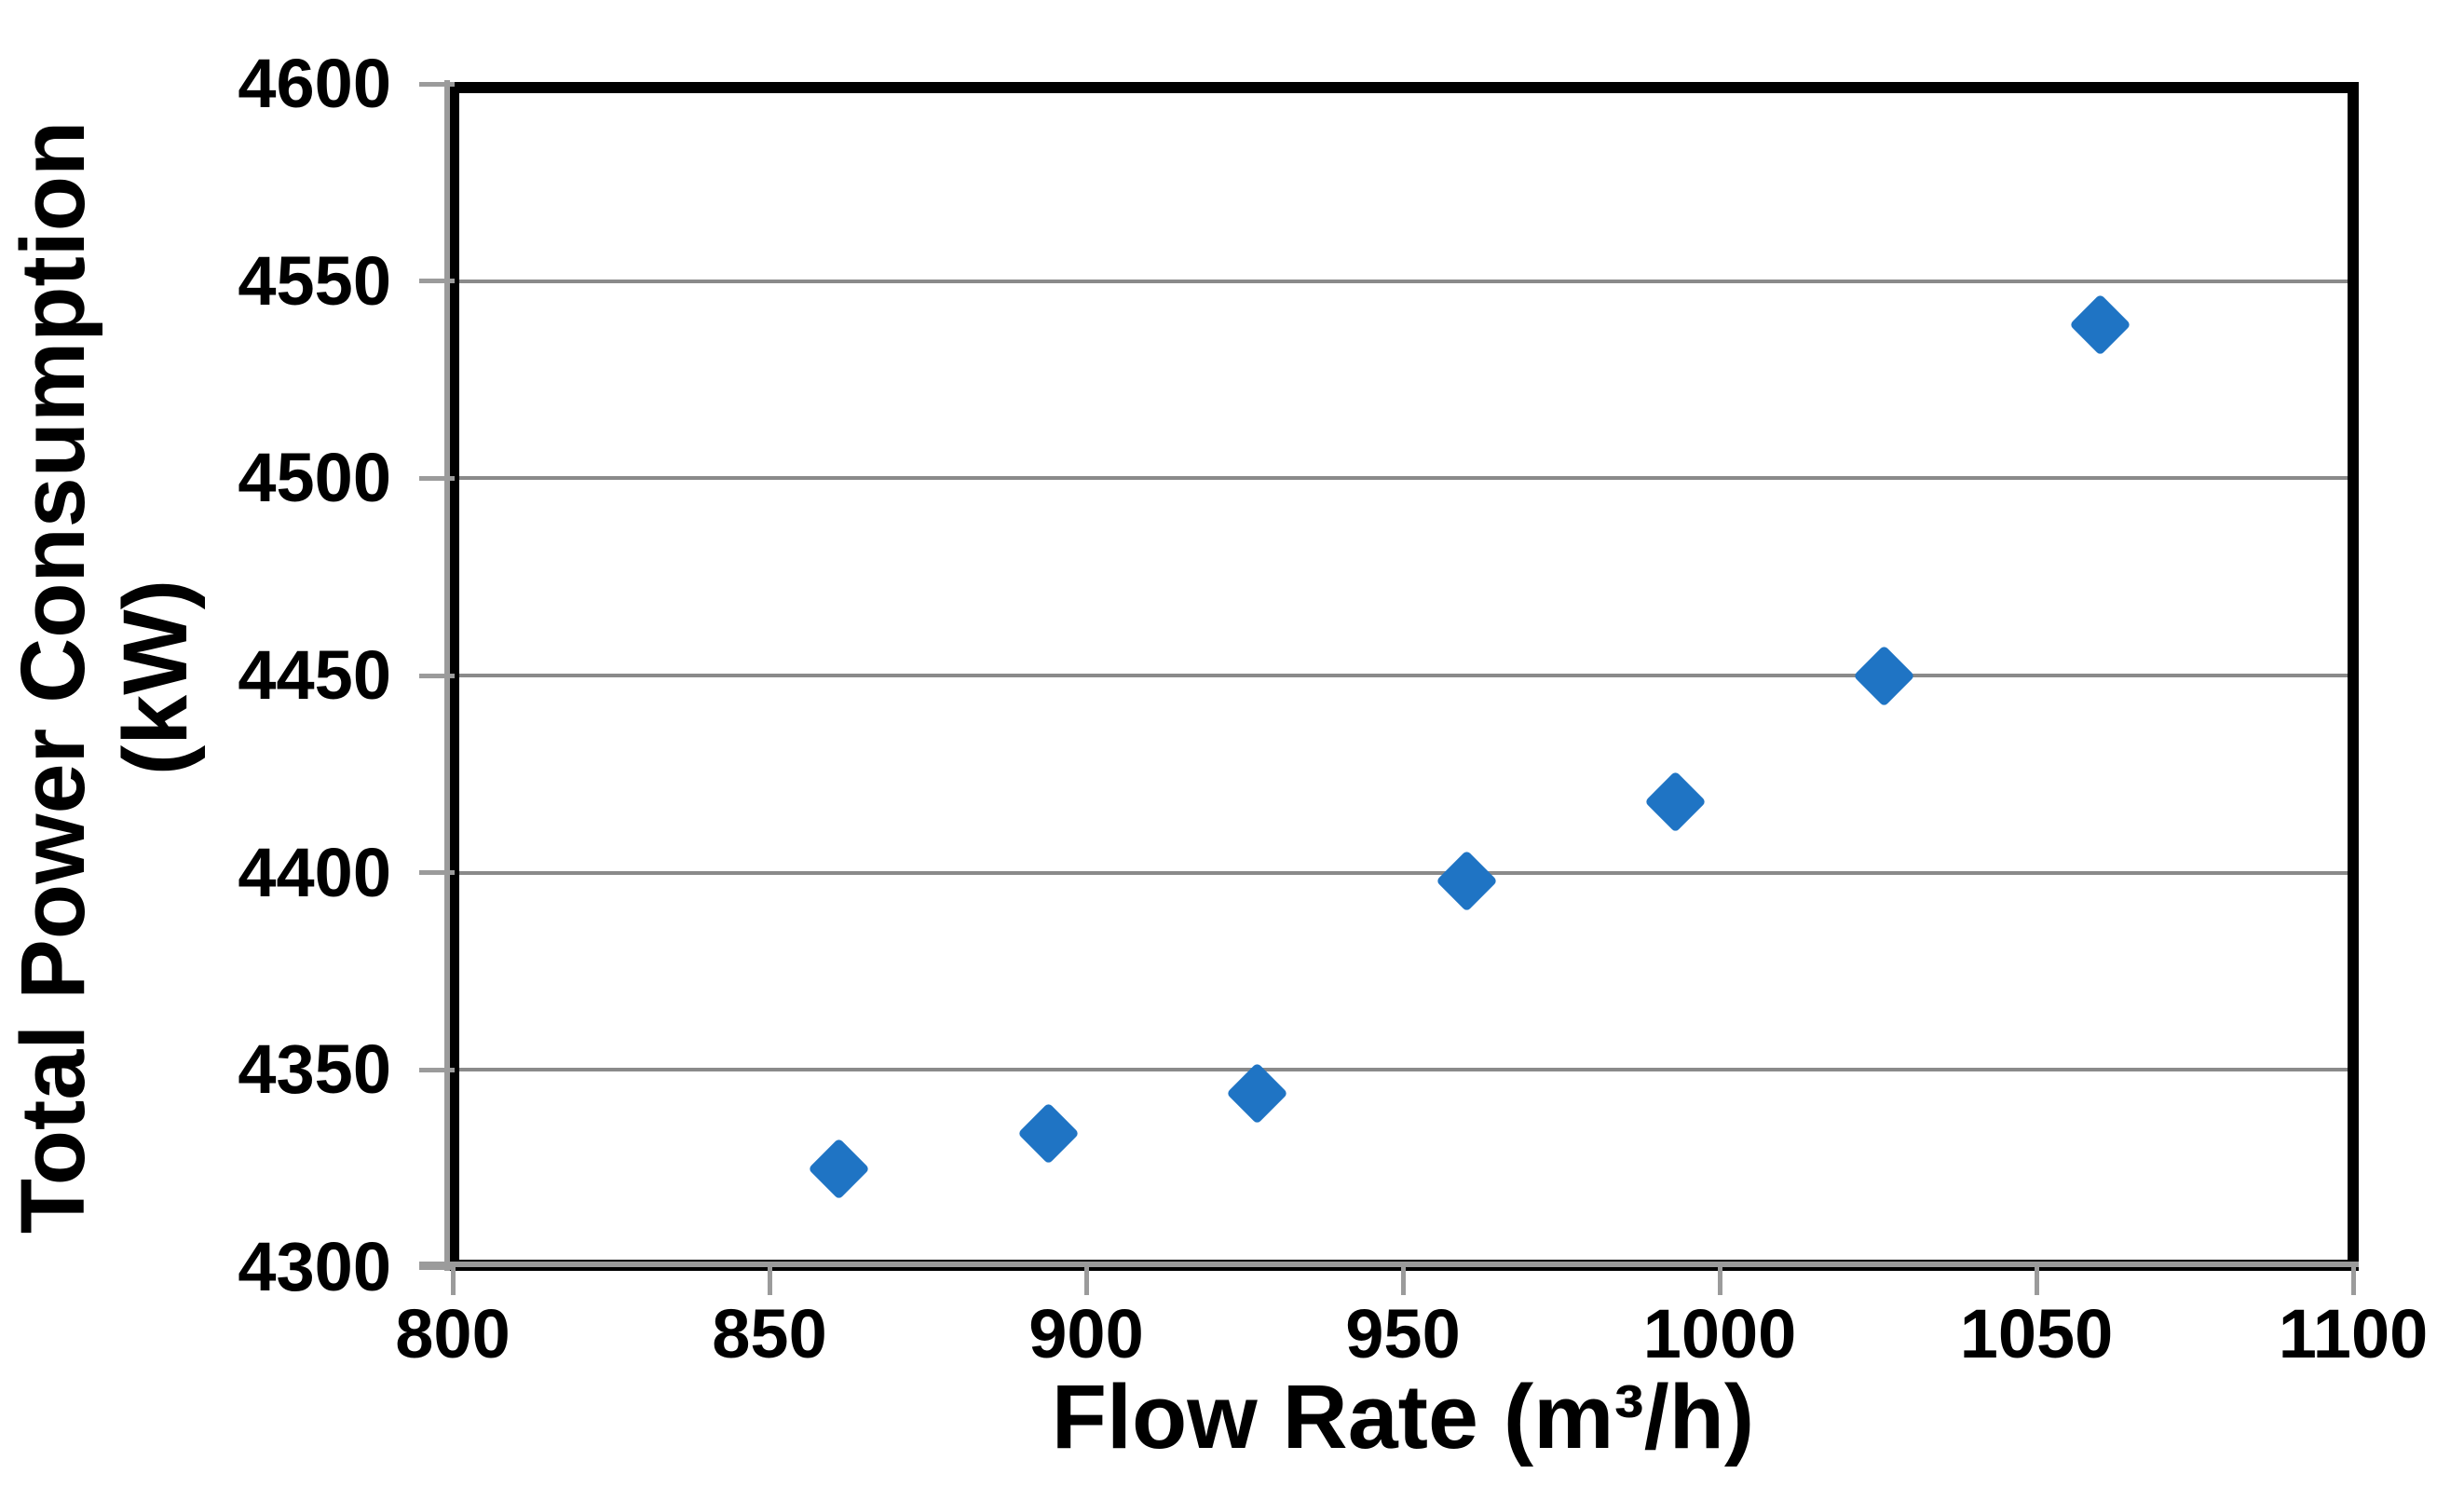  I want to click on x-tick-label: 1100, so click(2353, 1333).